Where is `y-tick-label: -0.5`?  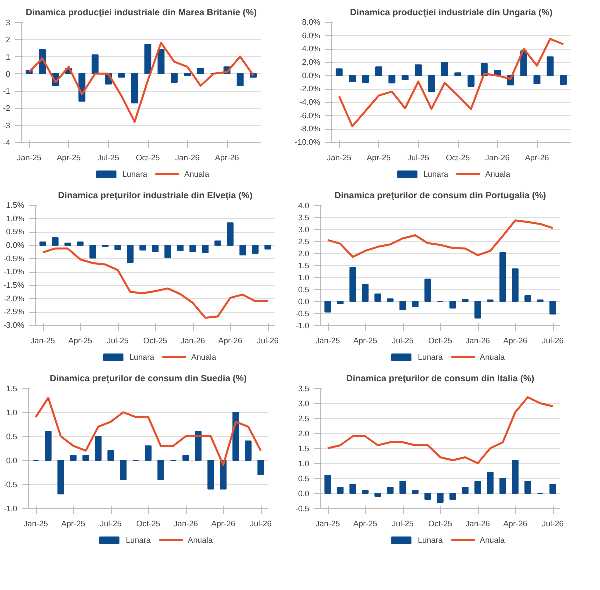 y-tick-label: -0.5 is located at coordinates (303, 509).